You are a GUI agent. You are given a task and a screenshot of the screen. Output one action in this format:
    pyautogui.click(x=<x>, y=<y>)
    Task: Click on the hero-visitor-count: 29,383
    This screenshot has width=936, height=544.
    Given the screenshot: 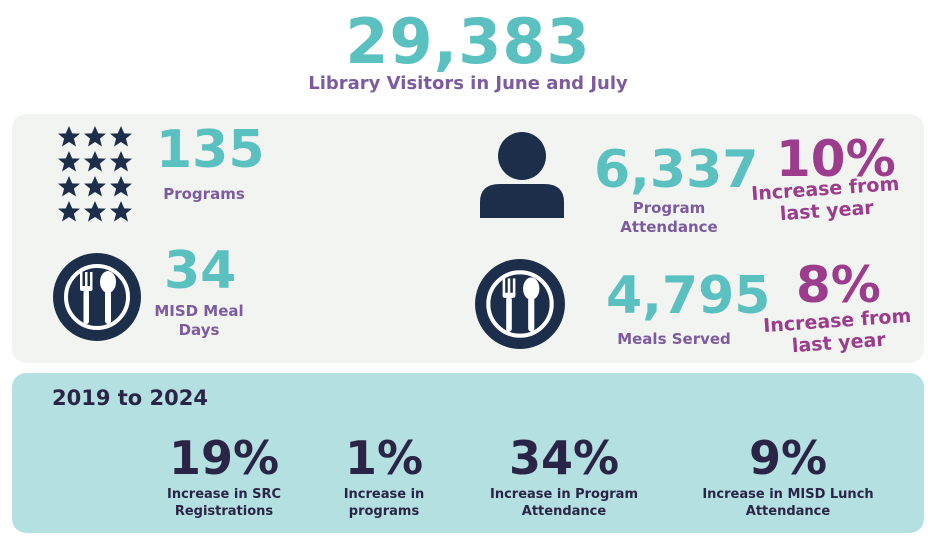 What is the action you would take?
    pyautogui.click(x=468, y=41)
    